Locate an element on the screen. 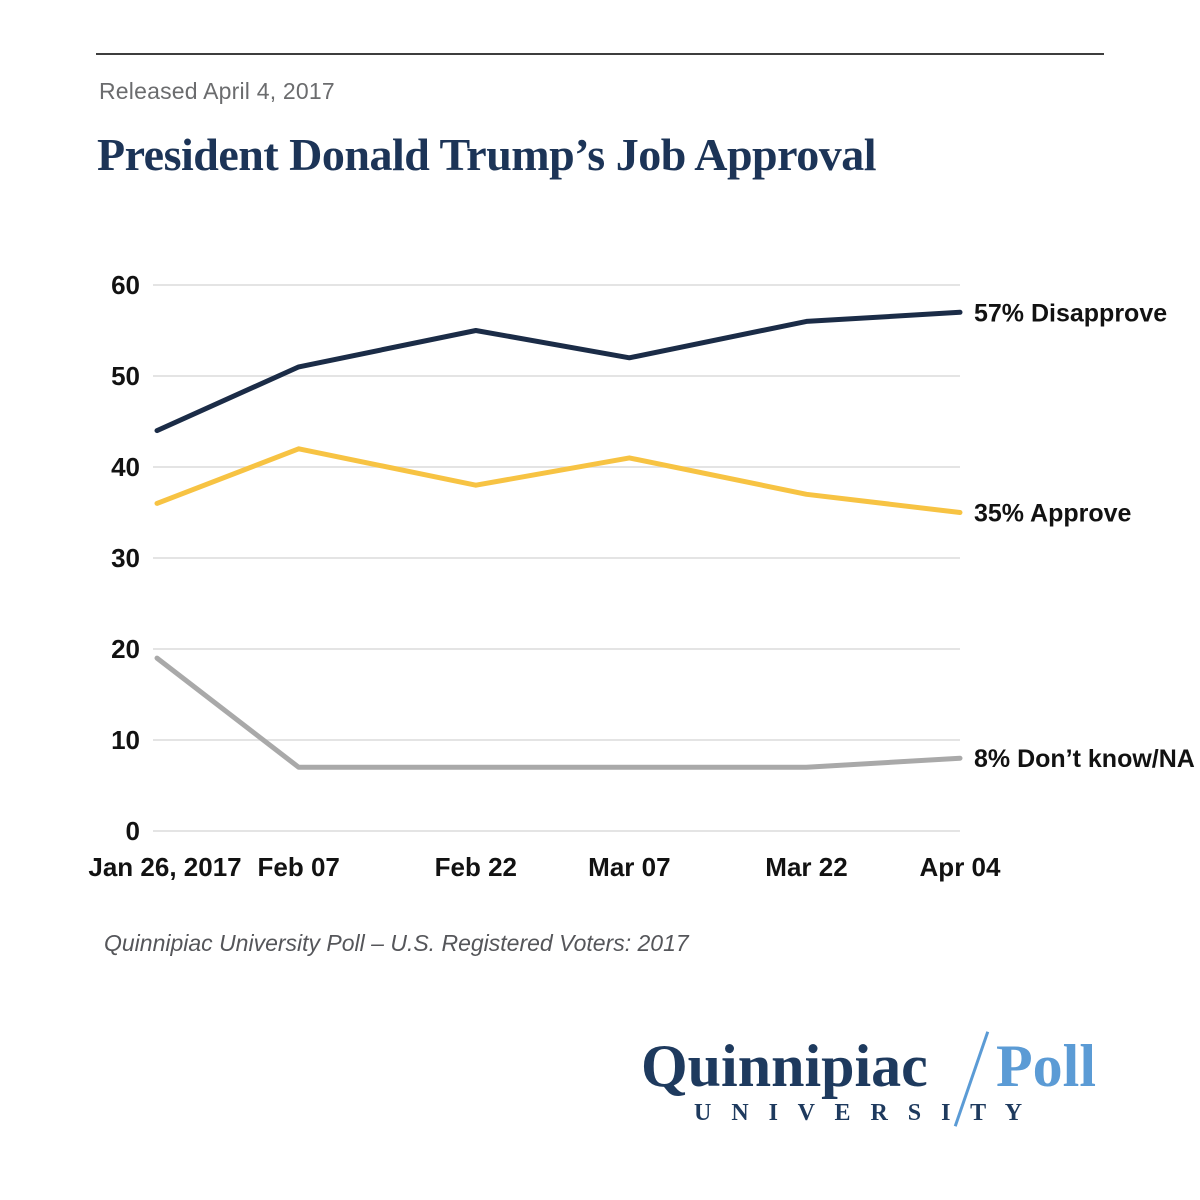  release-date: Released April 4, 2017 is located at coordinates (217, 91).